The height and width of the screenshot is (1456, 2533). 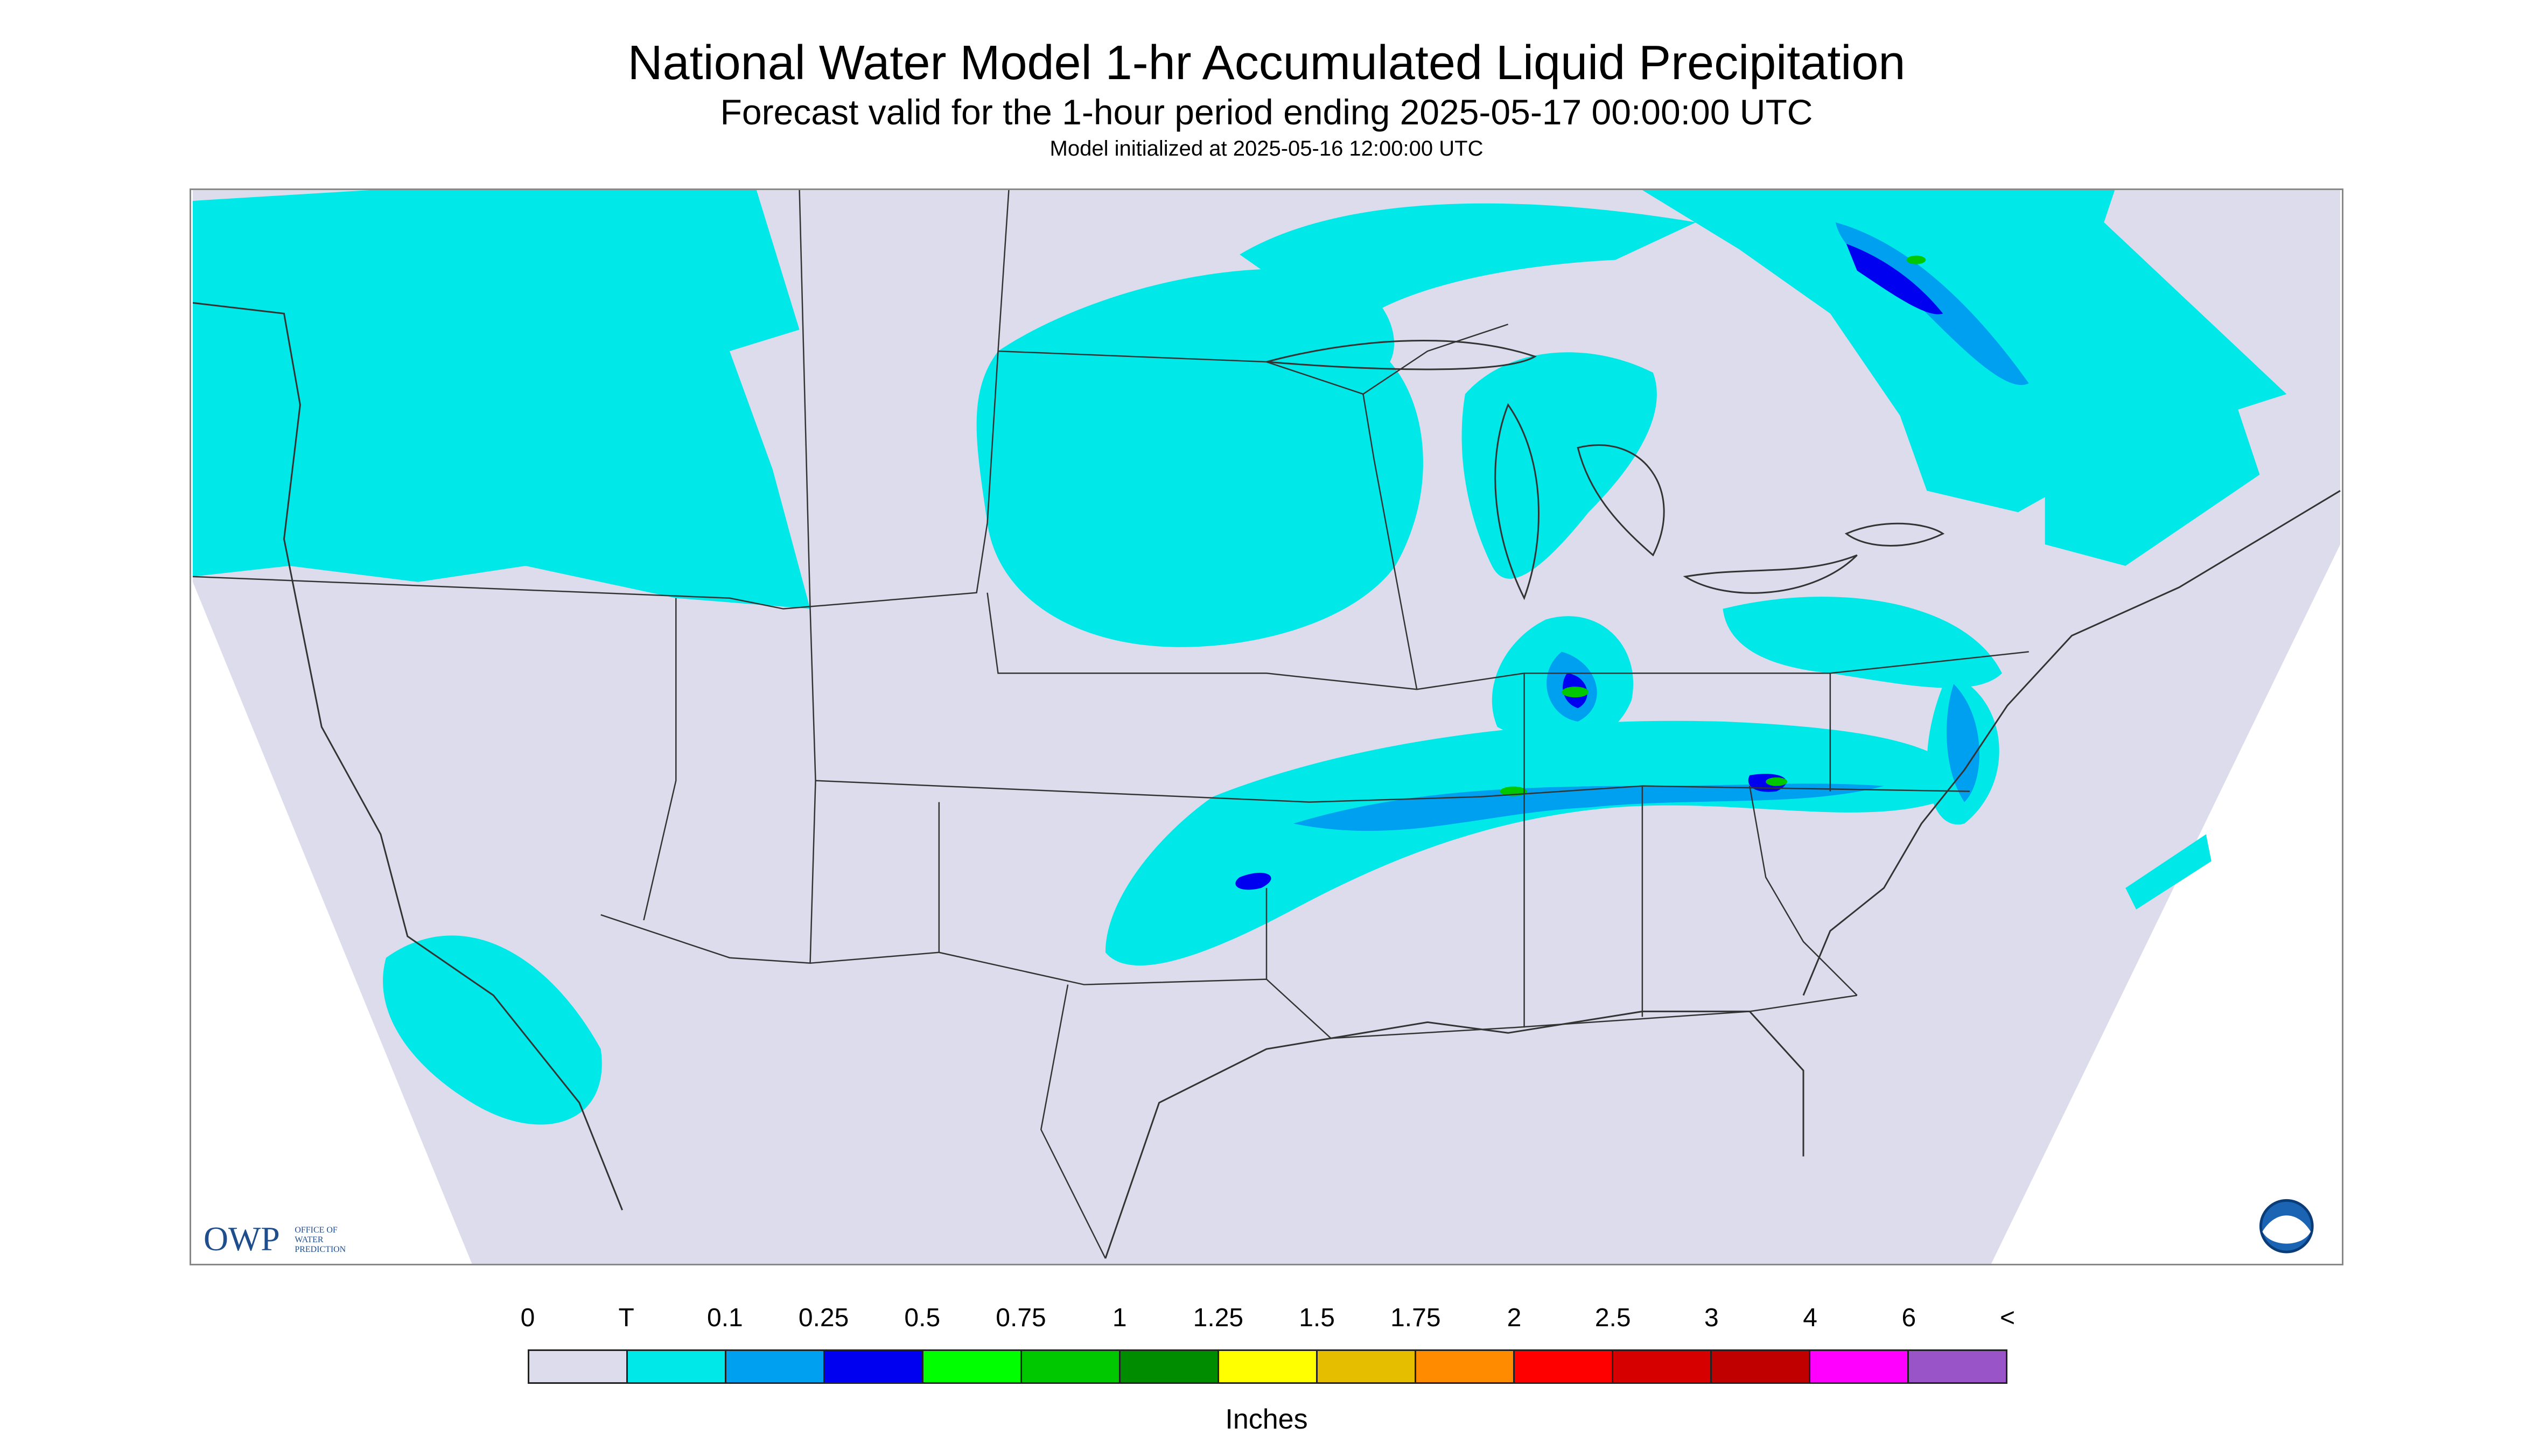 I want to click on owp-logo-sub: OFFICE OF WATER PREDICTION, so click(x=320, y=1240).